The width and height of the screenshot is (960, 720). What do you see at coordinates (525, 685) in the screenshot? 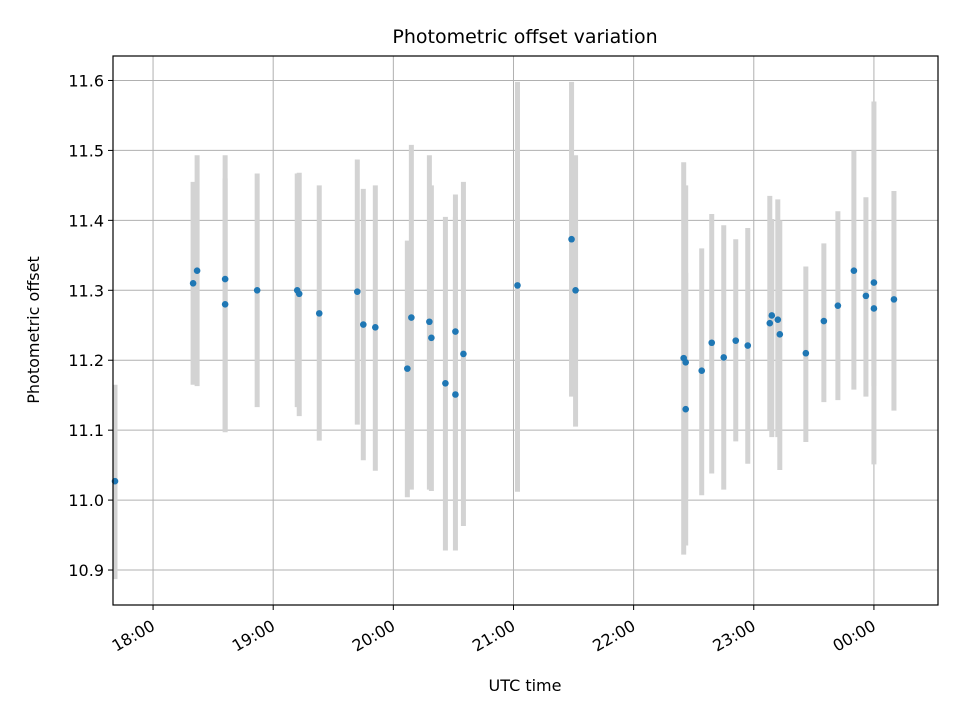
I see `x-axis-label: UTC time` at bounding box center [525, 685].